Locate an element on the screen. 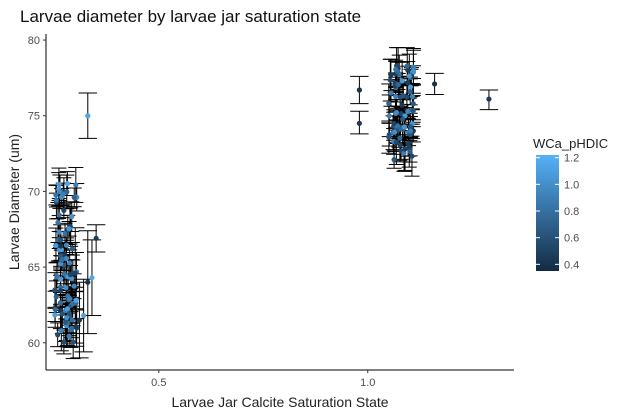 The height and width of the screenshot is (416, 637). y-axis-ticks: 60 65 70 75 80 is located at coordinates (37, 192).